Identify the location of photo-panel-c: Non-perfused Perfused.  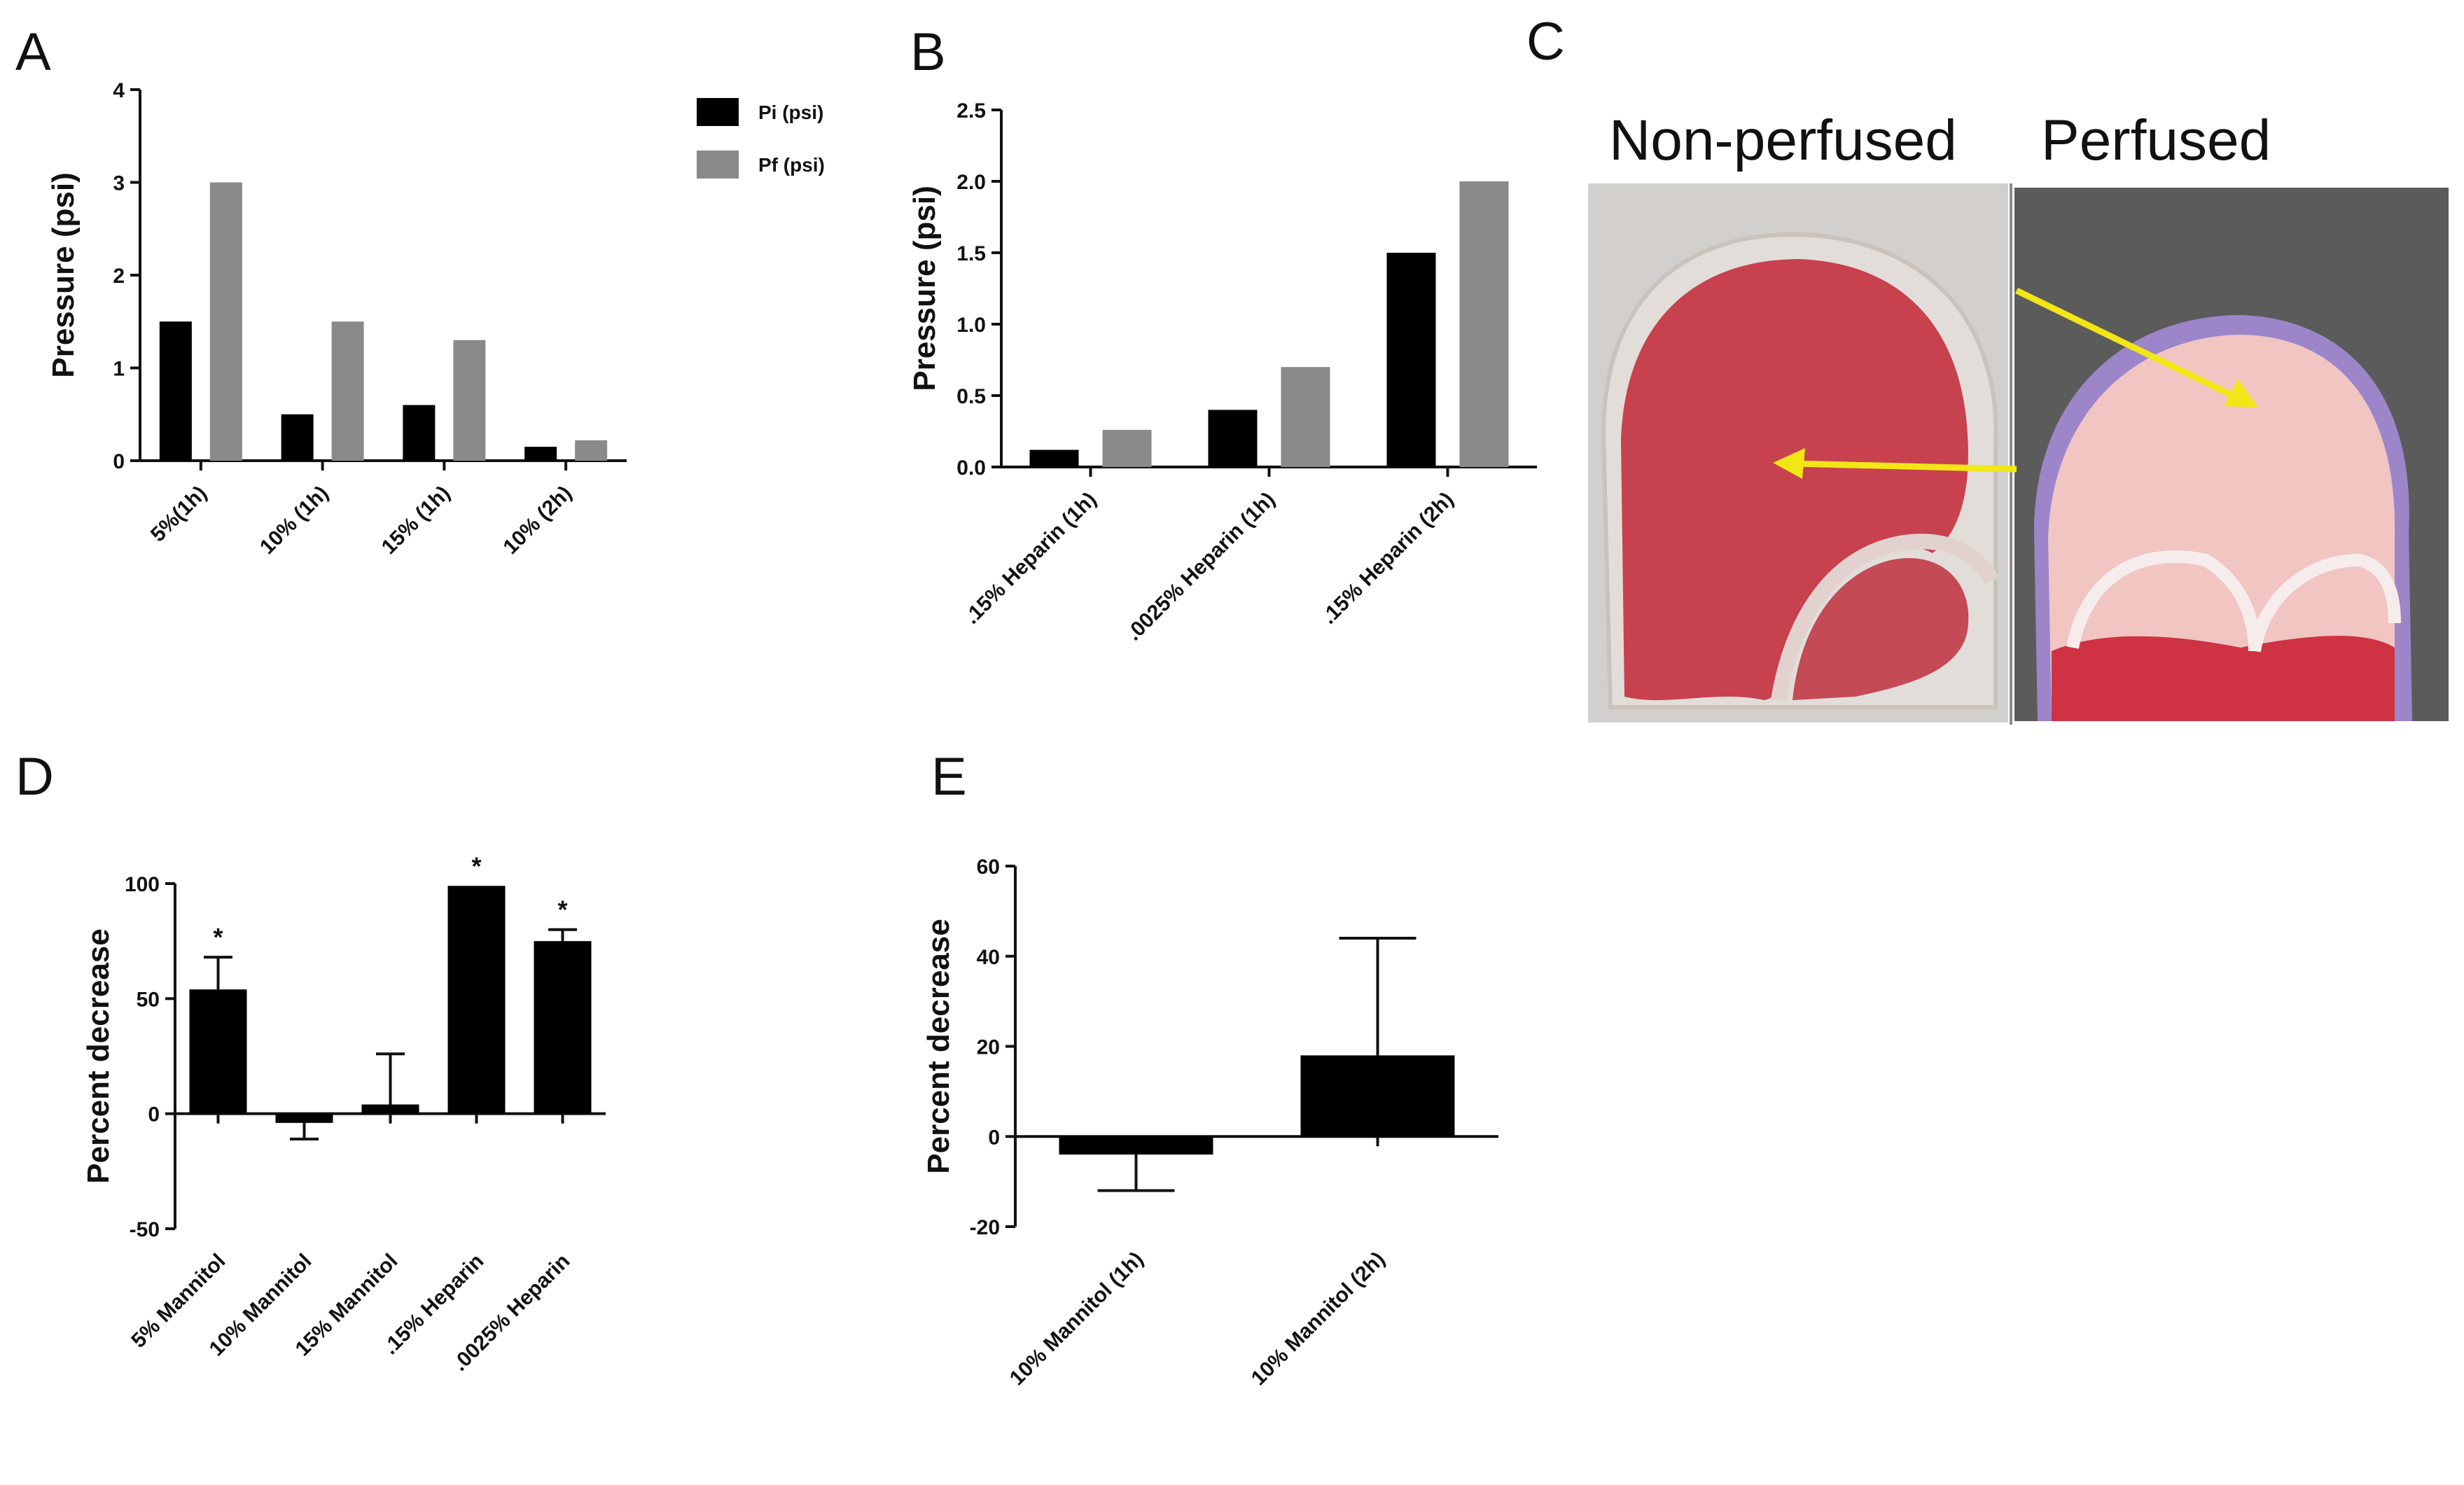
(2019, 417).